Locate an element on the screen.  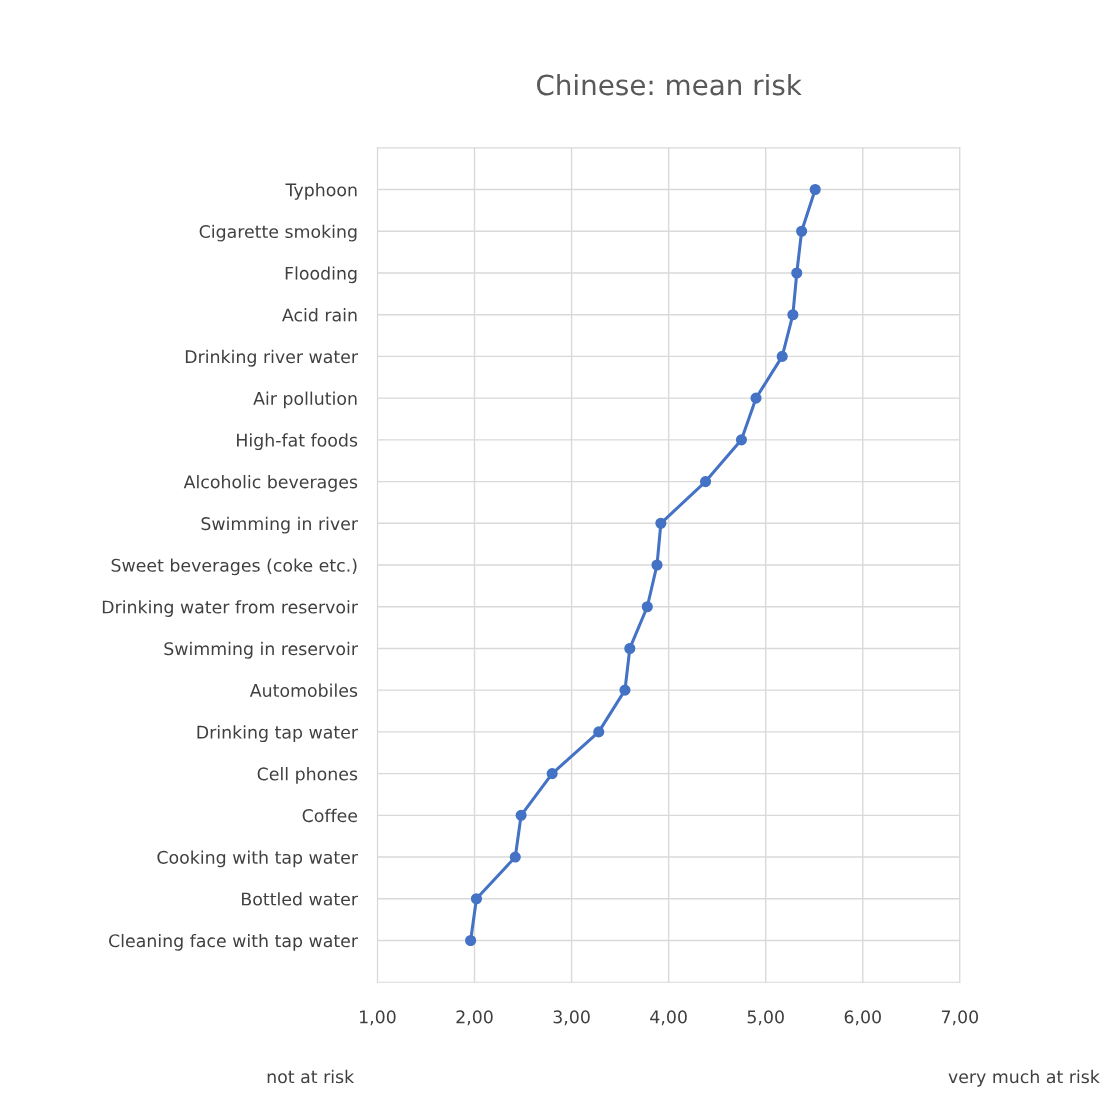
y-tick-label: Cleaning face with tap water is located at coordinates (233, 942).